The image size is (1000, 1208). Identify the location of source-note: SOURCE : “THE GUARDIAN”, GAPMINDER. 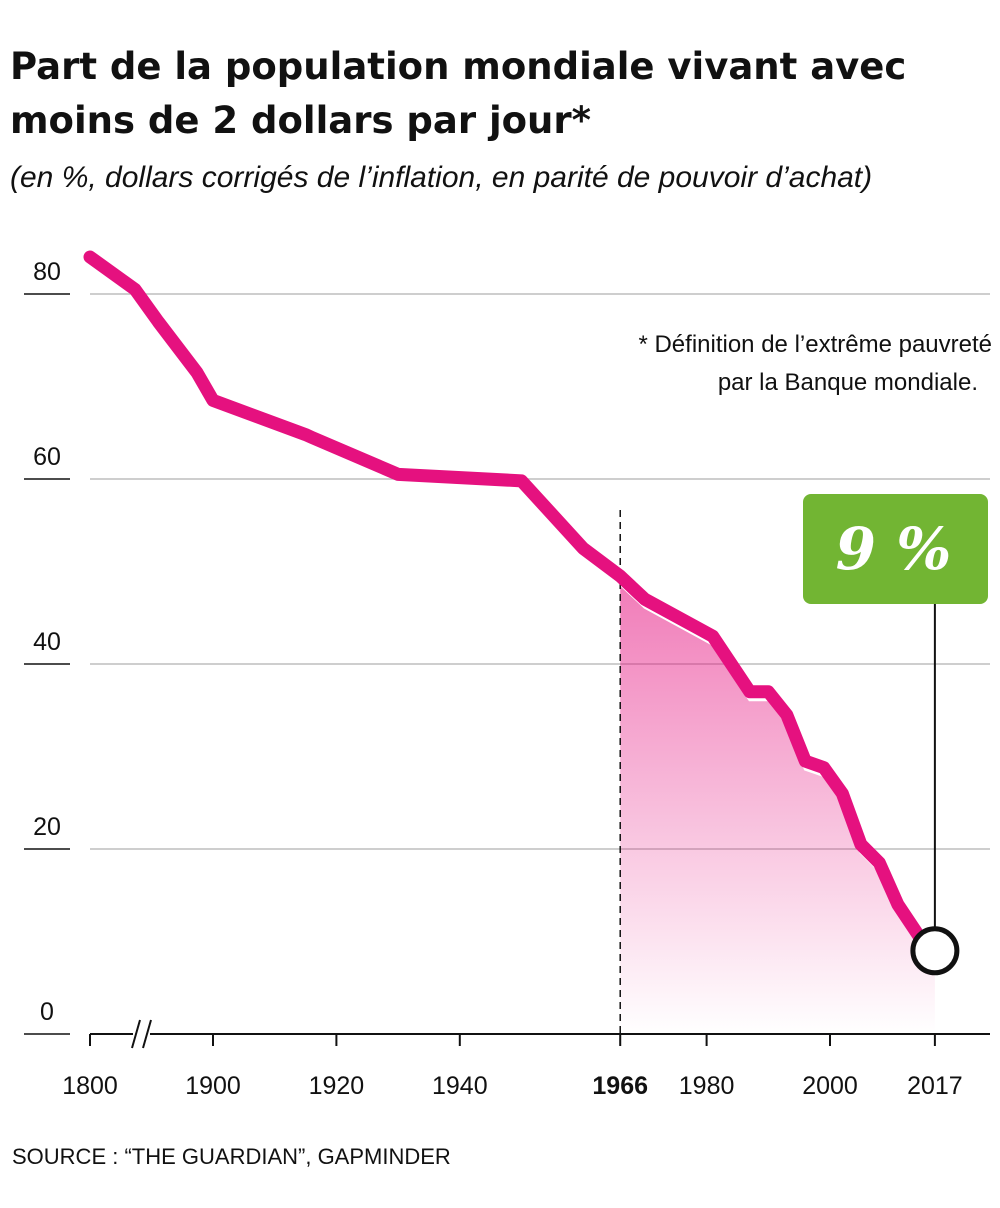
(231, 1156).